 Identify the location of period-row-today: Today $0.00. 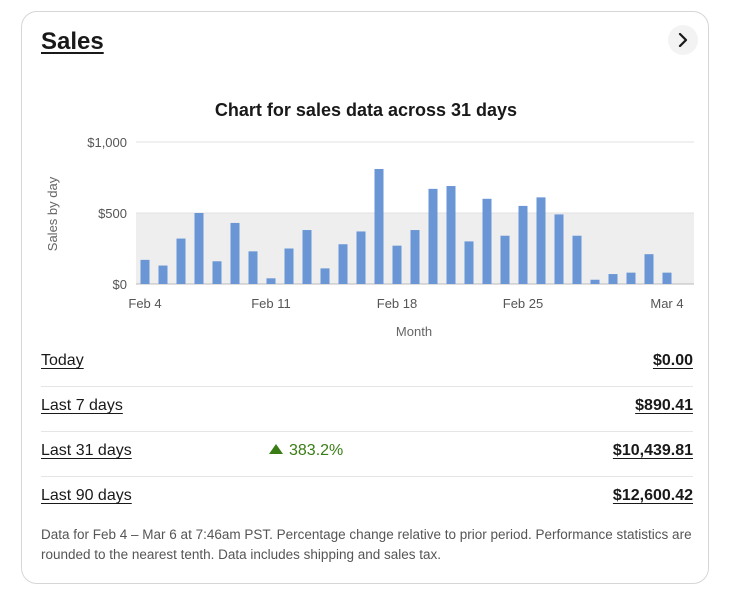
(367, 364).